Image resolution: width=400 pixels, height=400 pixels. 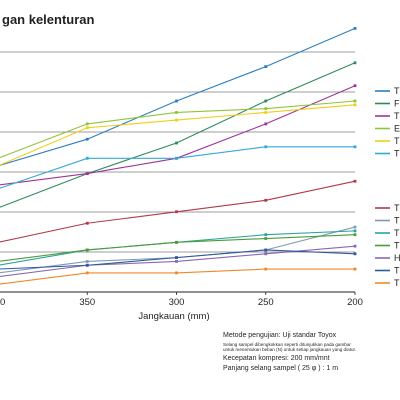 What do you see at coordinates (387, 141) in the screenshot?
I see `legend-item-4: T` at bounding box center [387, 141].